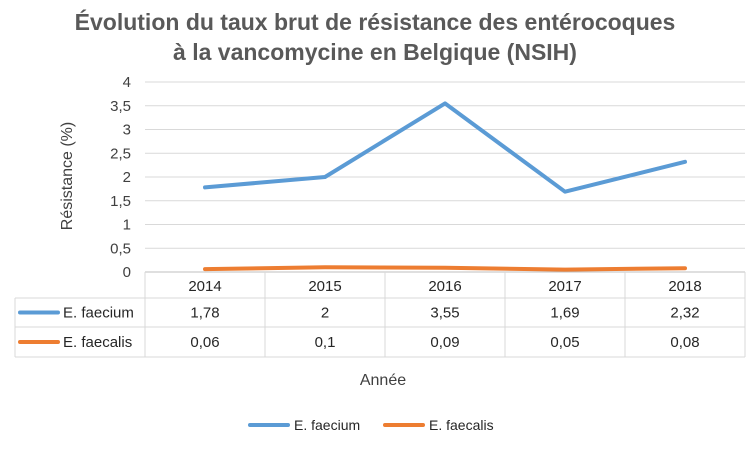 The height and width of the screenshot is (450, 750). What do you see at coordinates (324, 286) in the screenshot?
I see `x-tick-label: 2015` at bounding box center [324, 286].